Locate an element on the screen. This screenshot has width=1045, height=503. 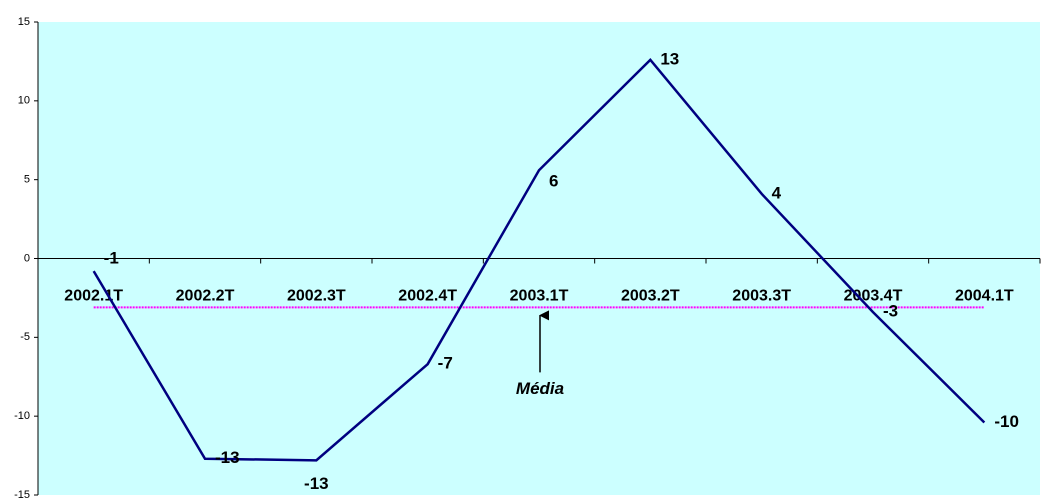
x-tick-label: 2004.1T is located at coordinates (984, 296).